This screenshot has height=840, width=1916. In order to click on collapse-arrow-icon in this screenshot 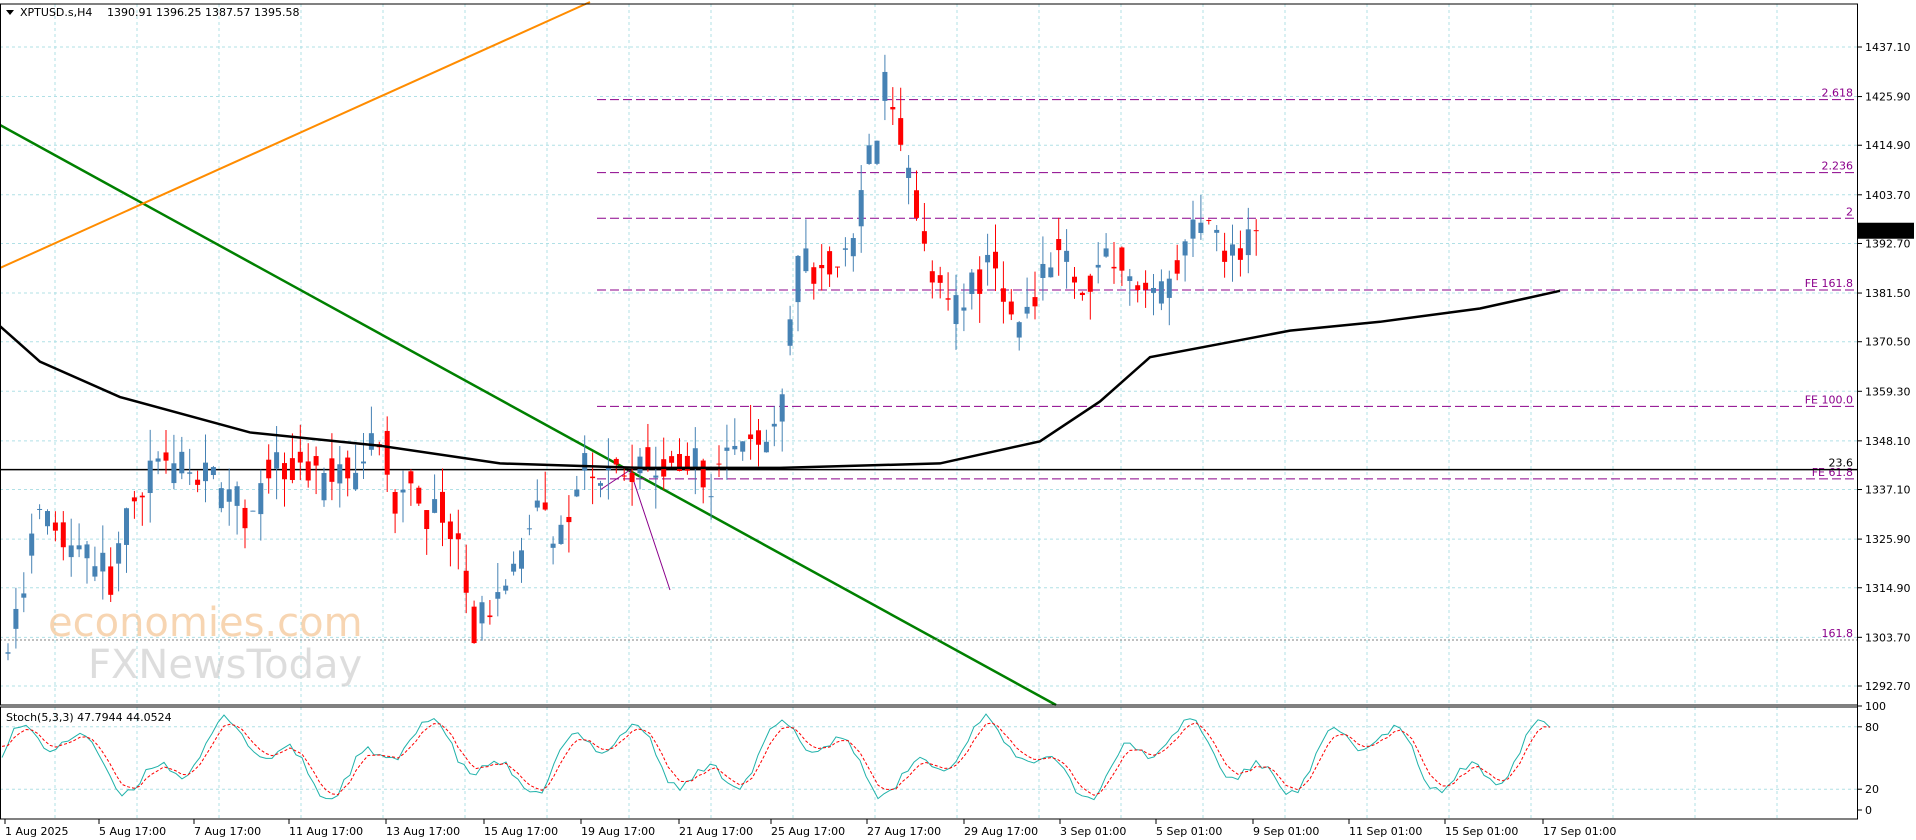, I will do `click(10, 12)`.